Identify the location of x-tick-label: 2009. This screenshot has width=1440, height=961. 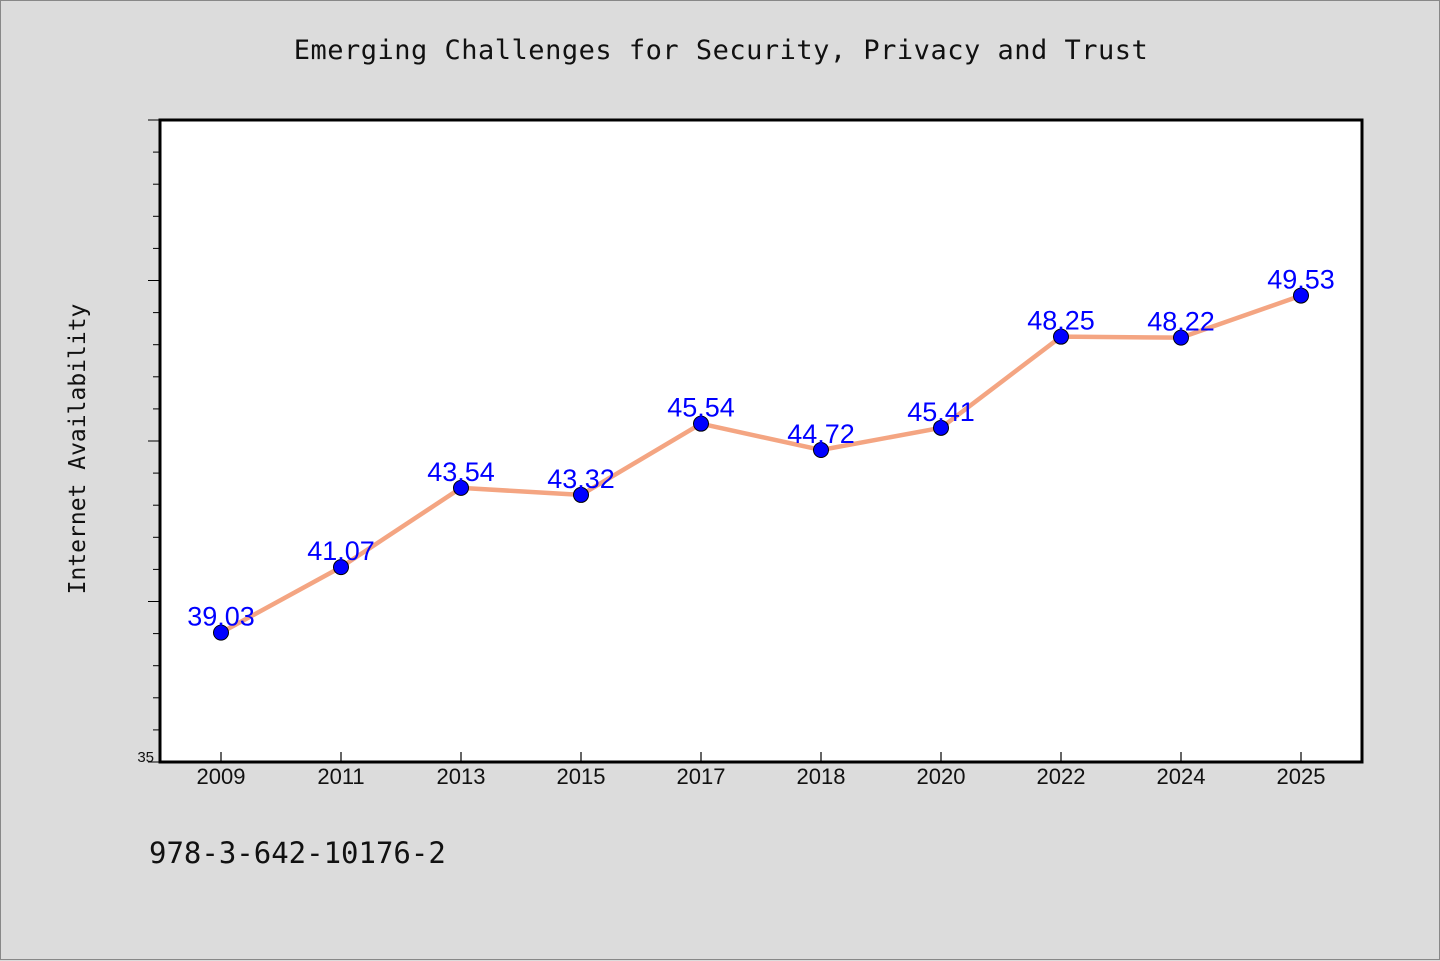
(221, 776).